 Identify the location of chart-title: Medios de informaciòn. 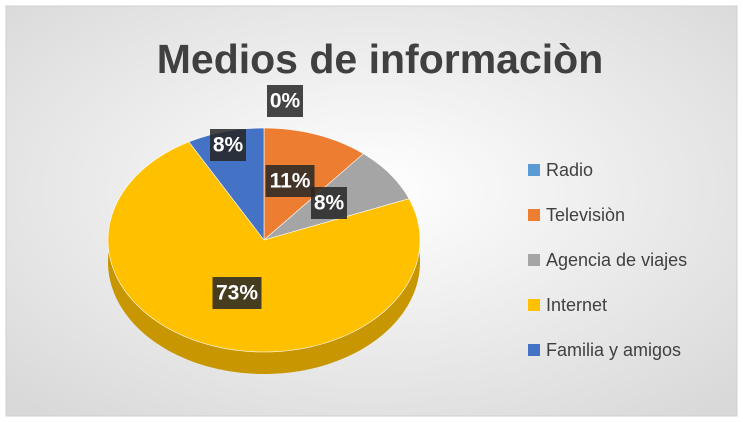
(380, 59).